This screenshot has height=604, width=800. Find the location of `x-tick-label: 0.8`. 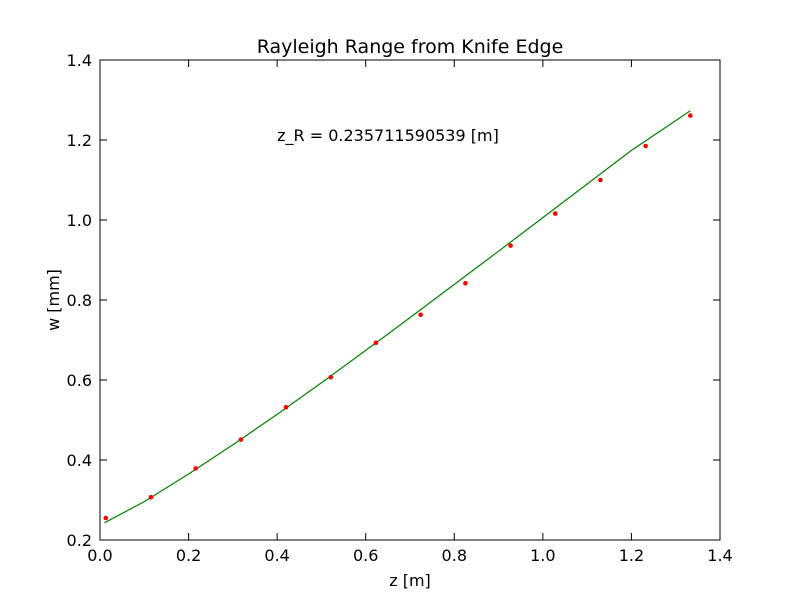

x-tick-label: 0.8 is located at coordinates (454, 555).